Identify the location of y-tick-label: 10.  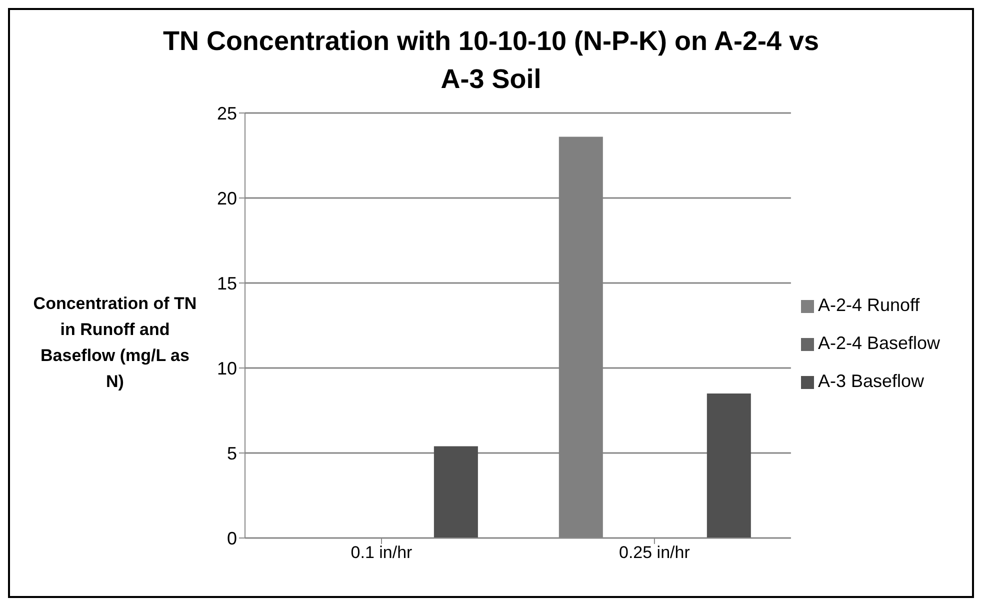
(226, 368).